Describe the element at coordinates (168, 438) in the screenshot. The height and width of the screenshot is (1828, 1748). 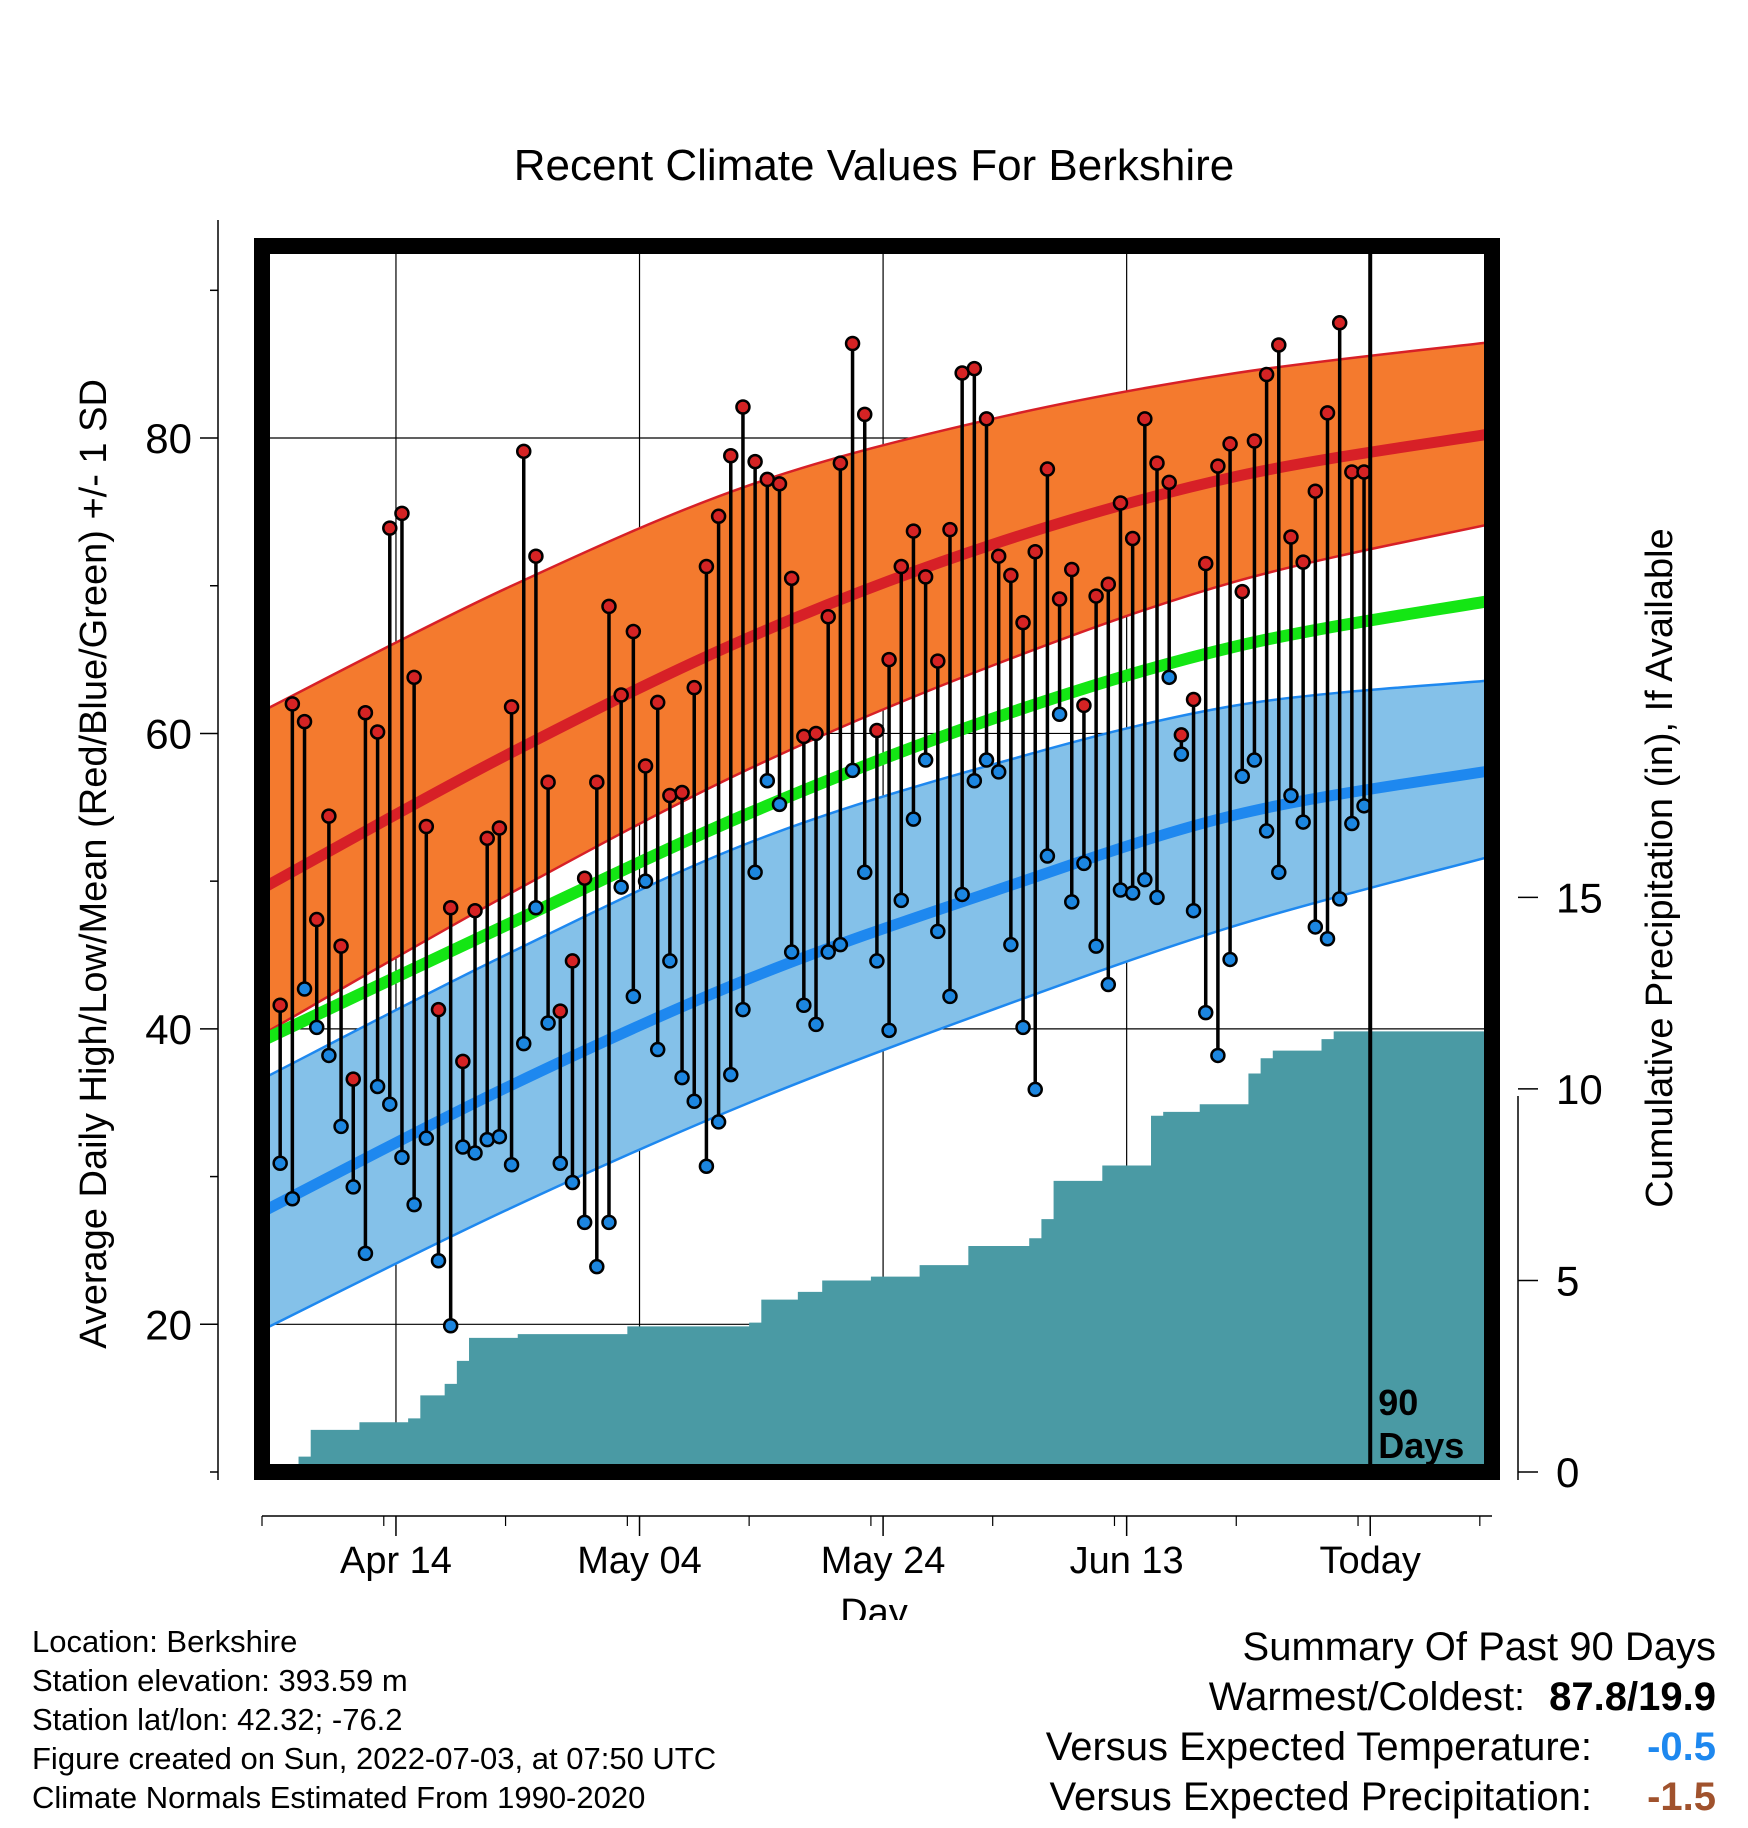
I see `y-tick-label: 80` at that location.